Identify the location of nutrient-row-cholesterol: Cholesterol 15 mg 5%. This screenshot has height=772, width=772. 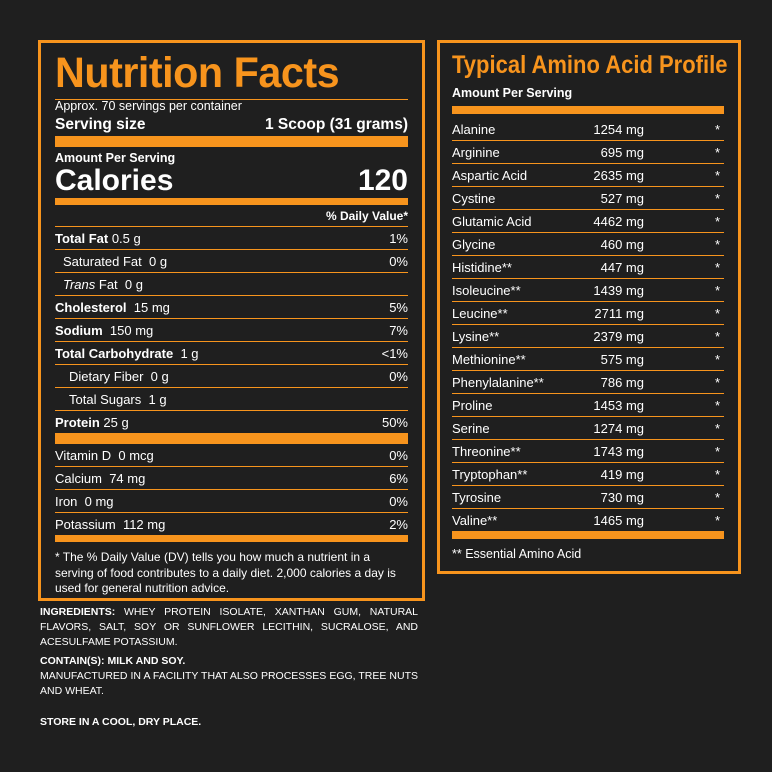
(231, 307).